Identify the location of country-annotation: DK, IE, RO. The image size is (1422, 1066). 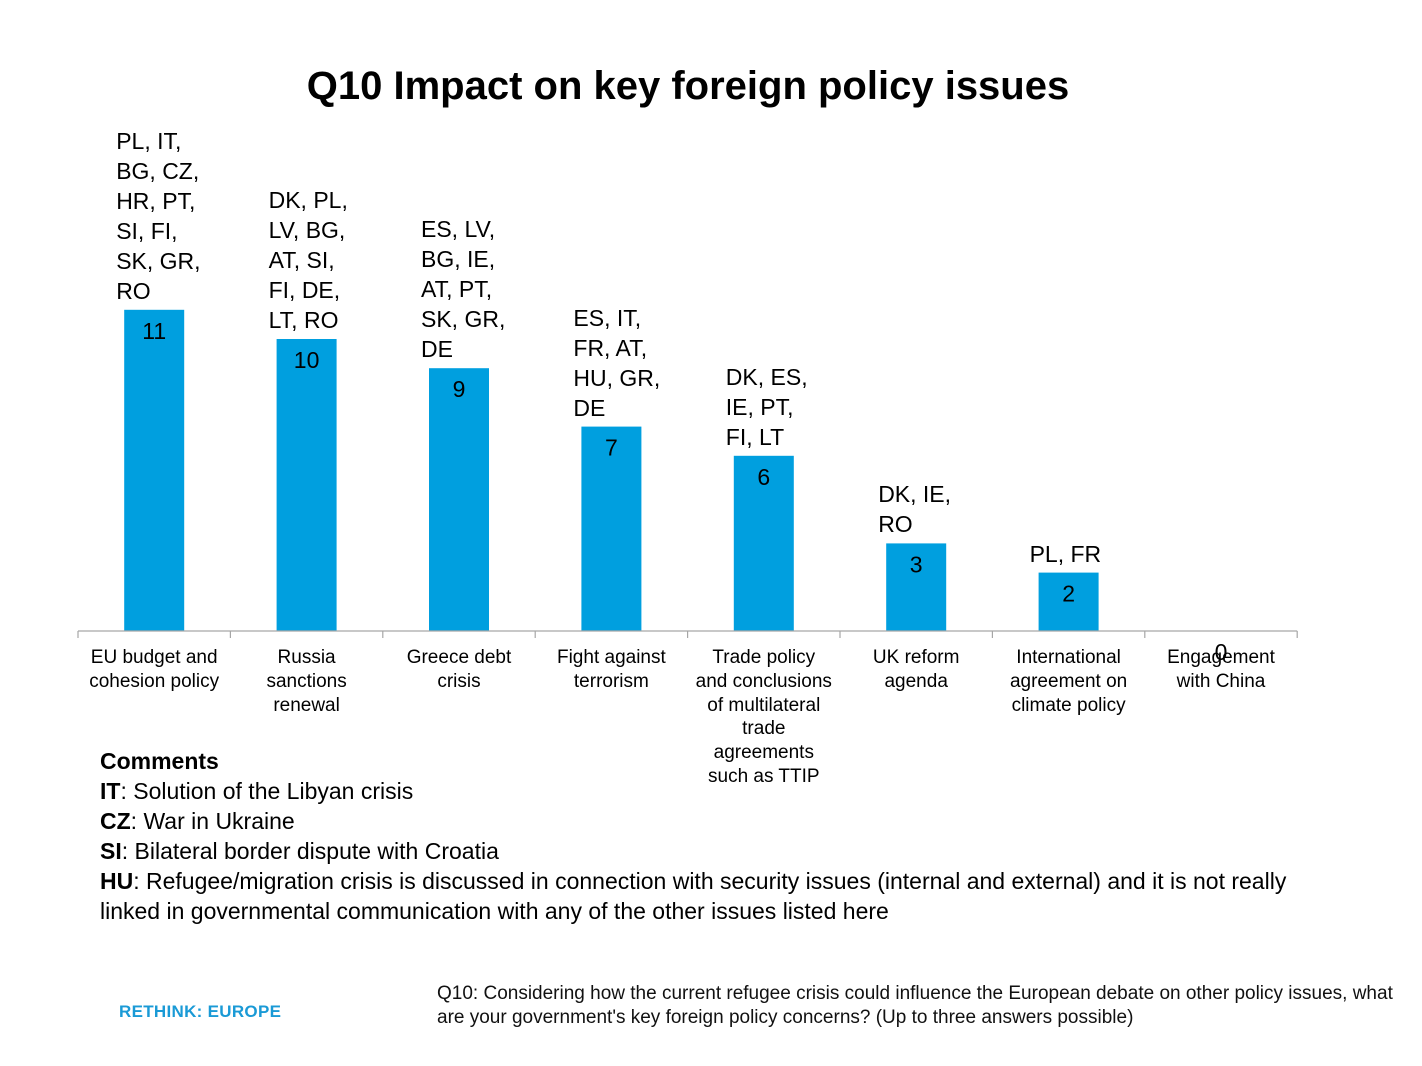
(915, 509).